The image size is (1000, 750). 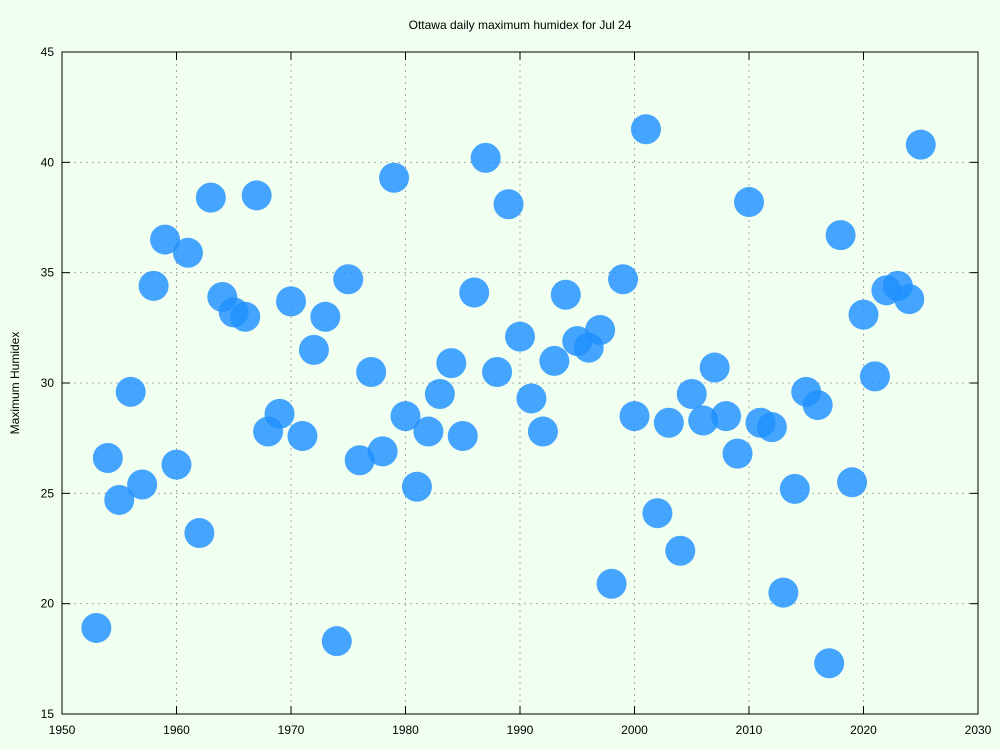 I want to click on y-tick-labels: 15 20 25 30 35 40 45, so click(x=48, y=383).